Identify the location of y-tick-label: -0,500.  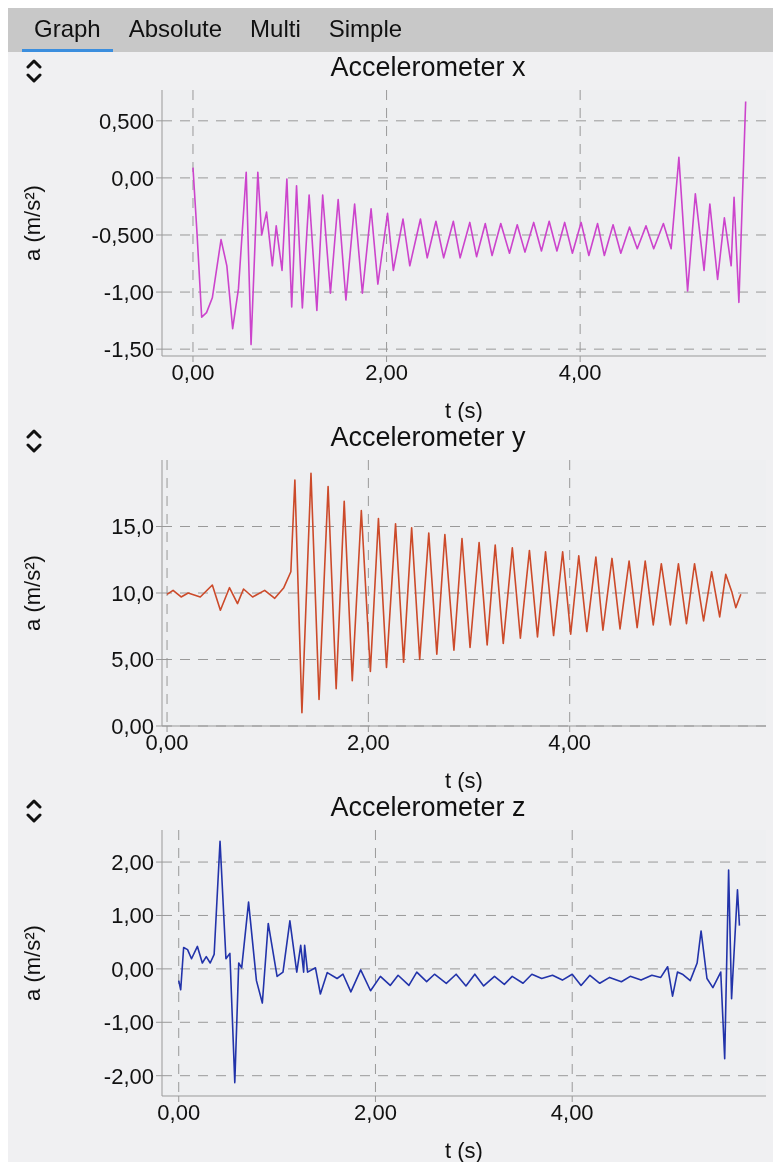
(122, 235).